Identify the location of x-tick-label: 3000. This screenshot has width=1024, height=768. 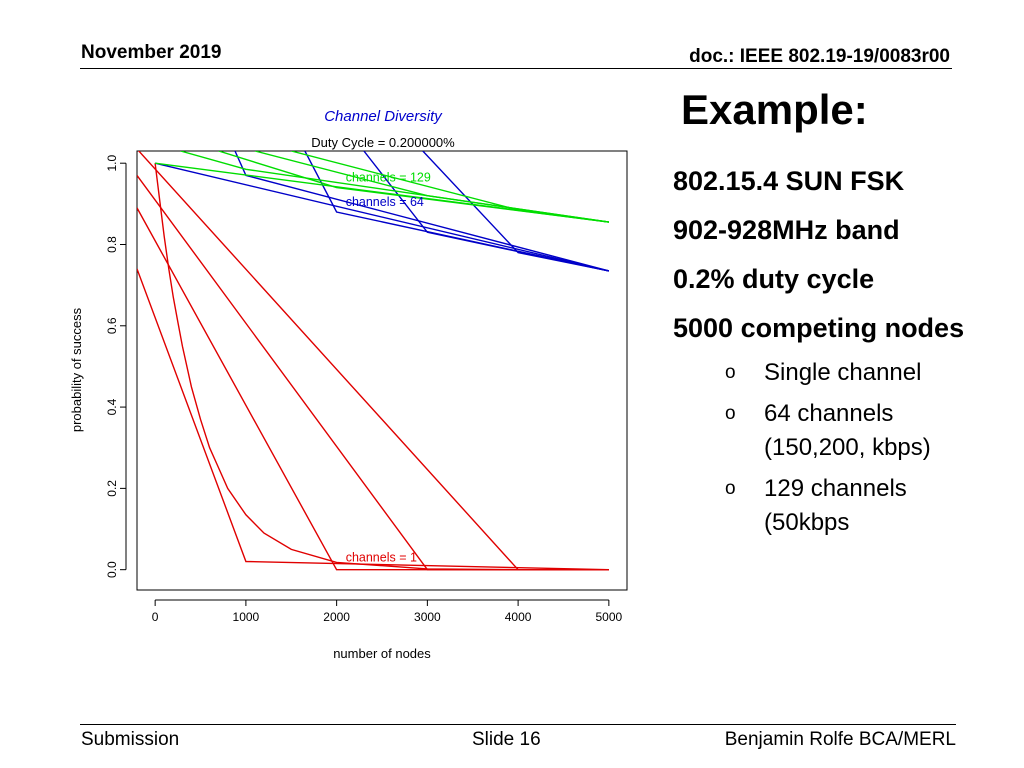
(427, 617).